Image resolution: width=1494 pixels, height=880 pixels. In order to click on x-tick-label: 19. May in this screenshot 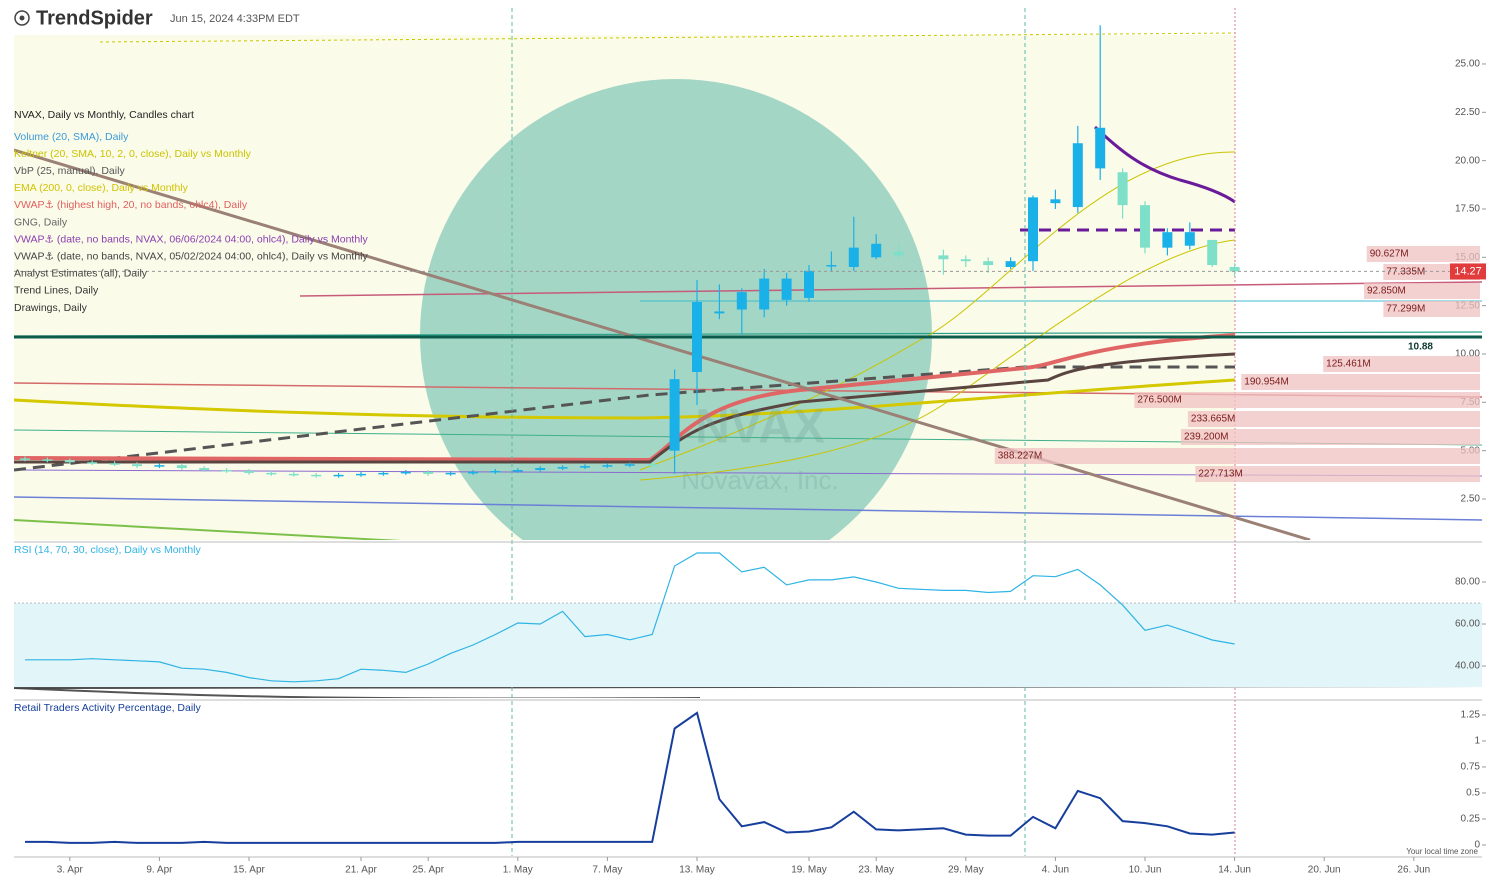, I will do `click(809, 870)`.